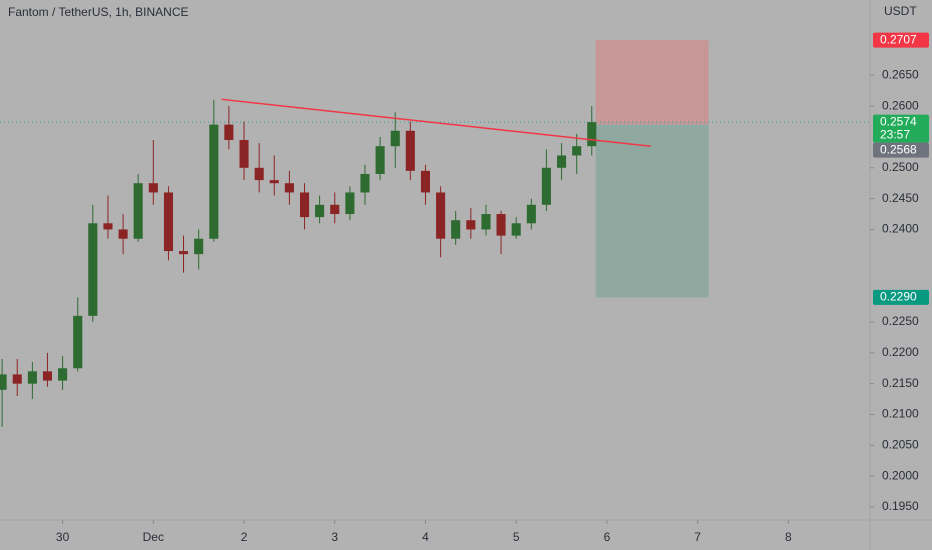  Describe the element at coordinates (652, 82) in the screenshot. I see `position-loss-zone` at that location.